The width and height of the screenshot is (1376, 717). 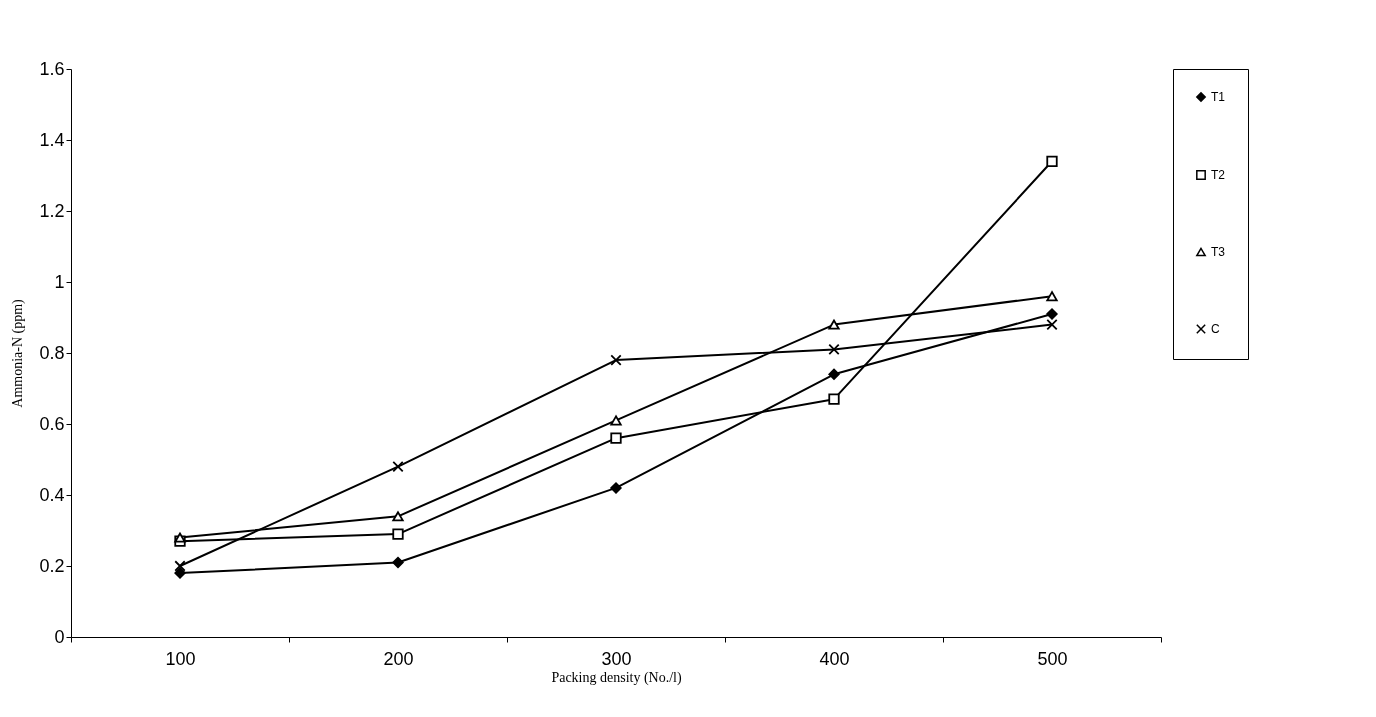 I want to click on x-tick-label: 500, so click(x=1052, y=658).